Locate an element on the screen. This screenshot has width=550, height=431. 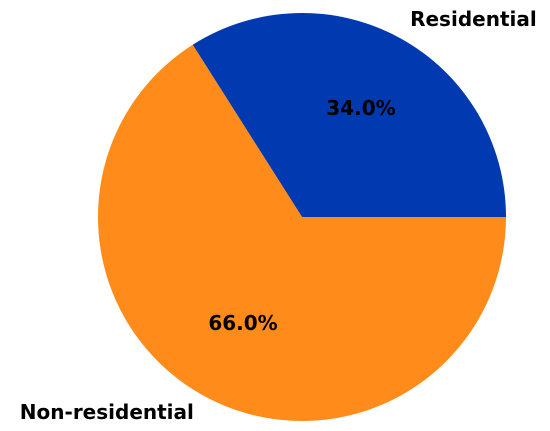
value-label: 34.0% is located at coordinates (360, 108).